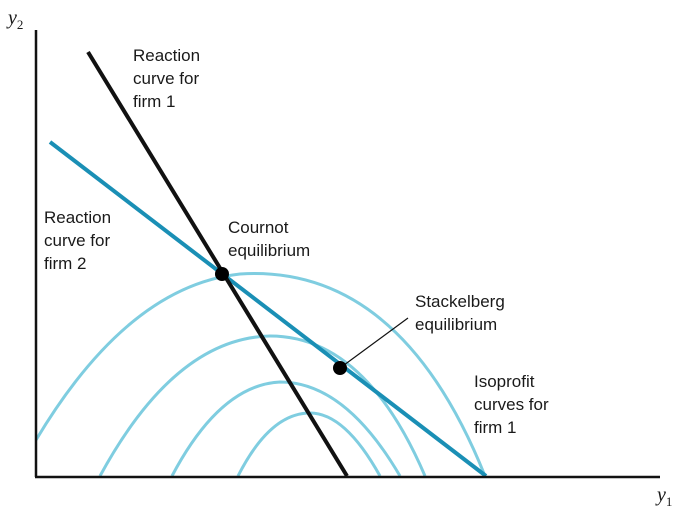 The height and width of the screenshot is (506, 677). Describe the element at coordinates (462, 313) in the screenshot. I see `stackelberg-label: Stackelberg equilibrium` at that location.